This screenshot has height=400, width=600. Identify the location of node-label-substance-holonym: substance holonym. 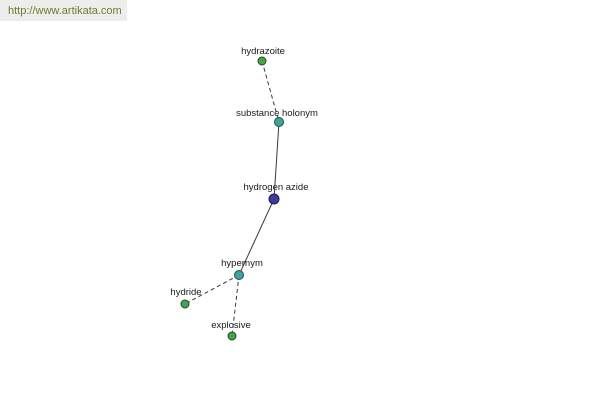
(277, 113).